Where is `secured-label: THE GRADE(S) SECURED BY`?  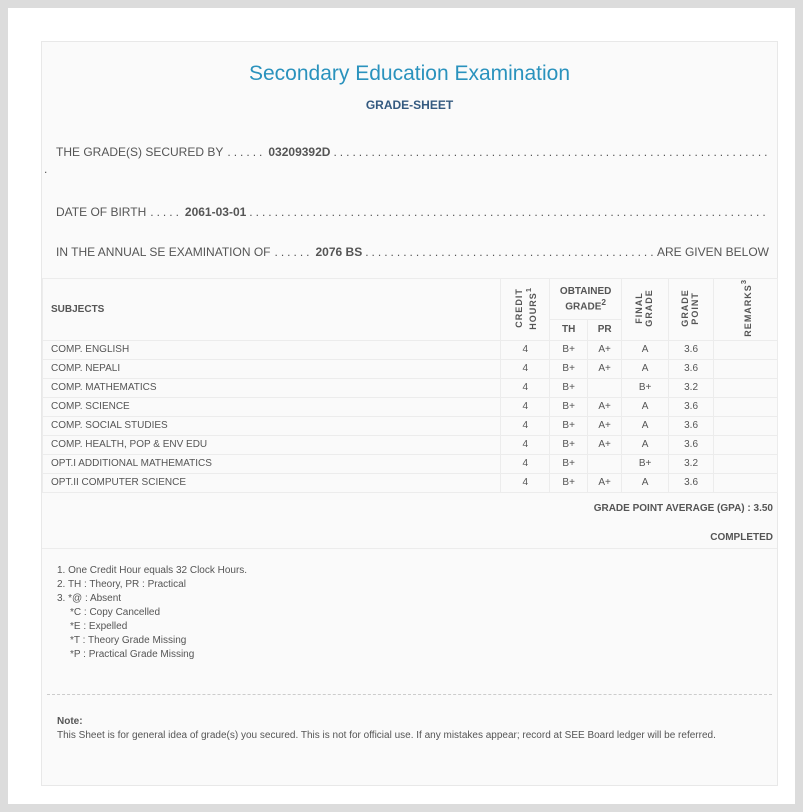 secured-label: THE GRADE(S) SECURED BY is located at coordinates (140, 152).